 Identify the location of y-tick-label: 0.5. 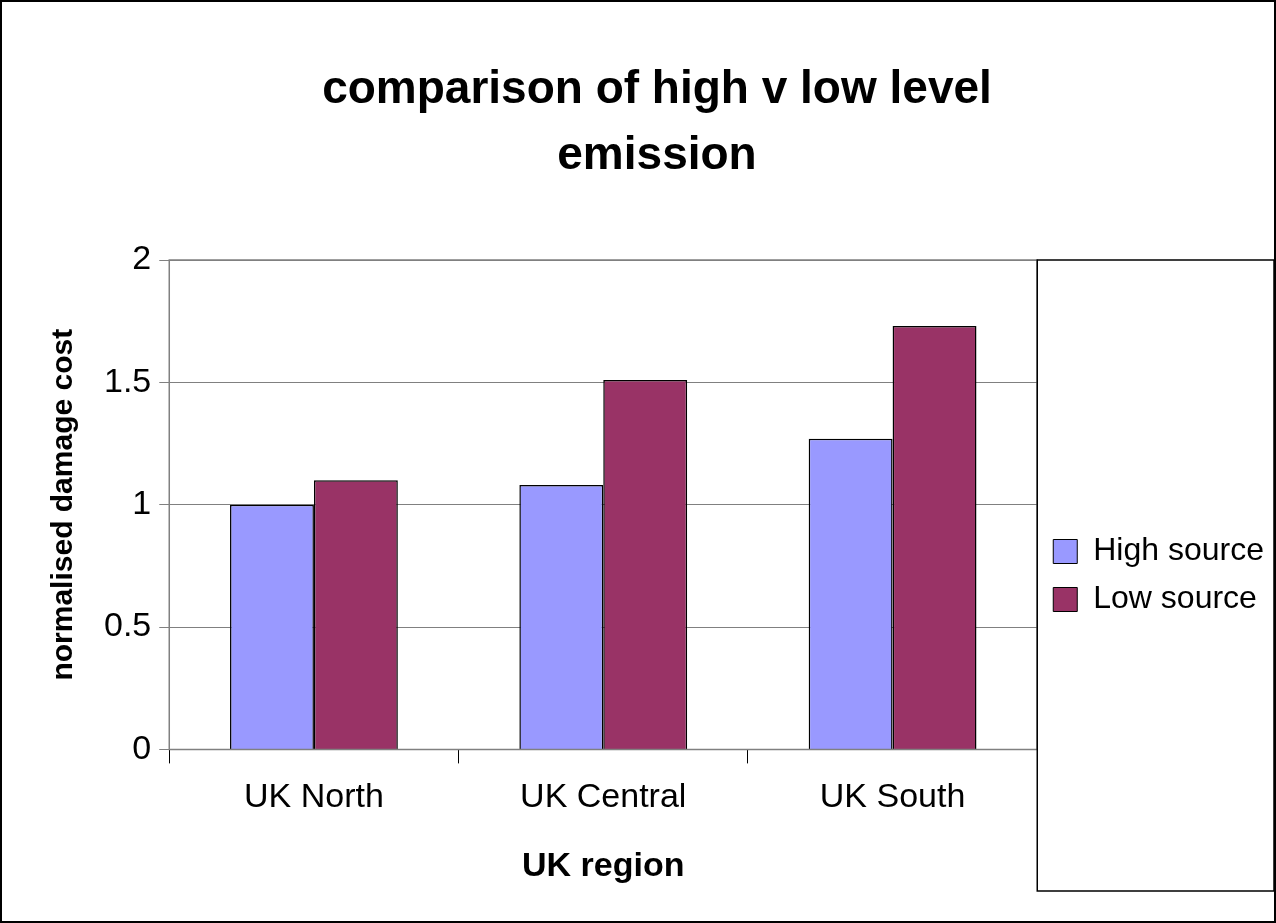
(128, 624).